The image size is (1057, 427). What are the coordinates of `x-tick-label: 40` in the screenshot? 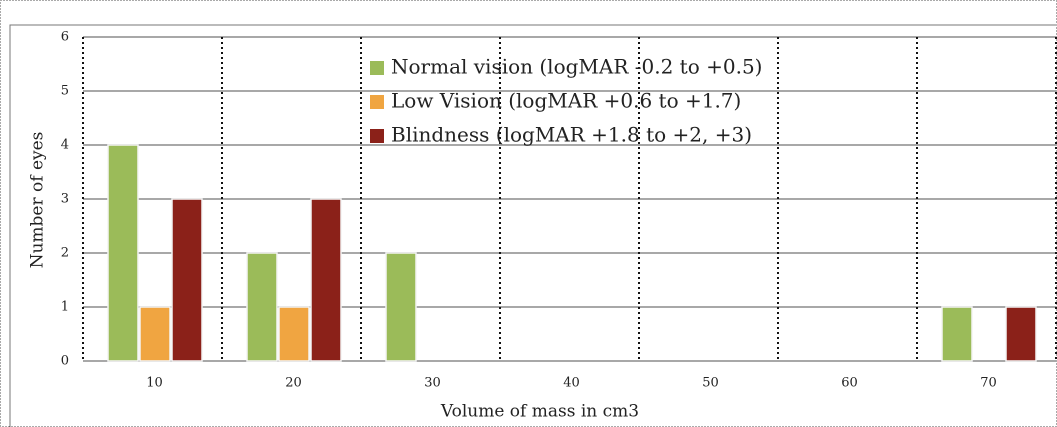 It's located at (571, 383).